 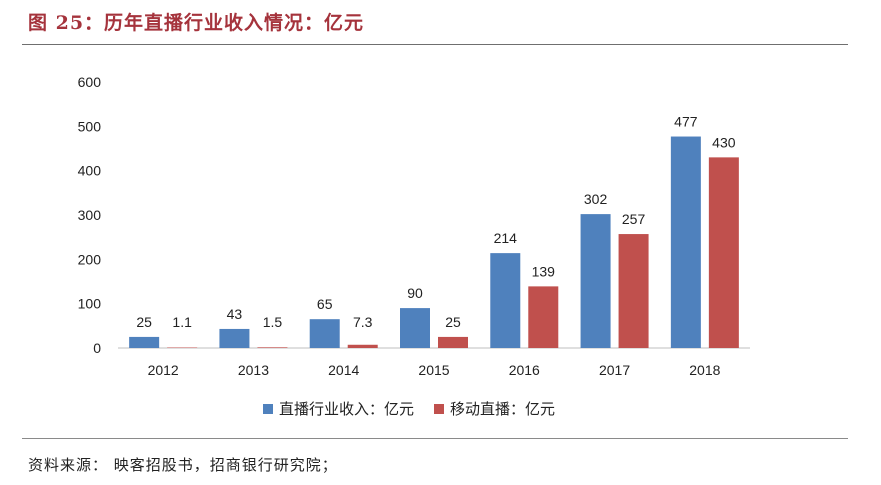 I want to click on y-tick-label: 200, so click(x=90, y=259).